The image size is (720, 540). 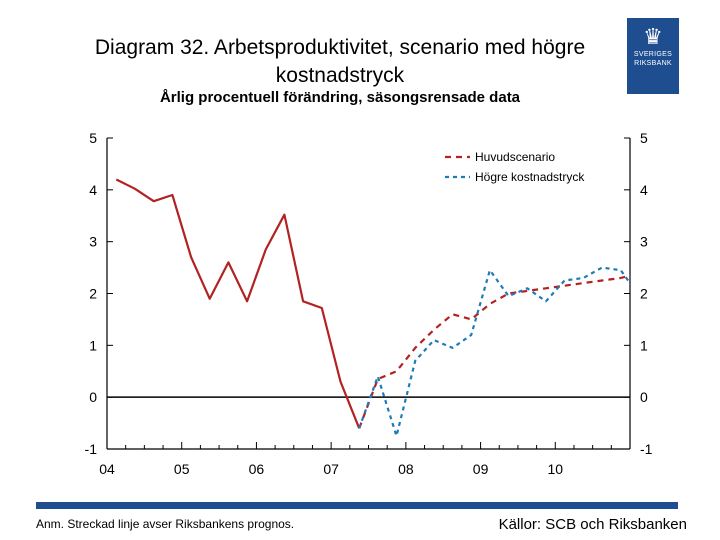 What do you see at coordinates (257, 469) in the screenshot?
I see `x-tick-label: 06` at bounding box center [257, 469].